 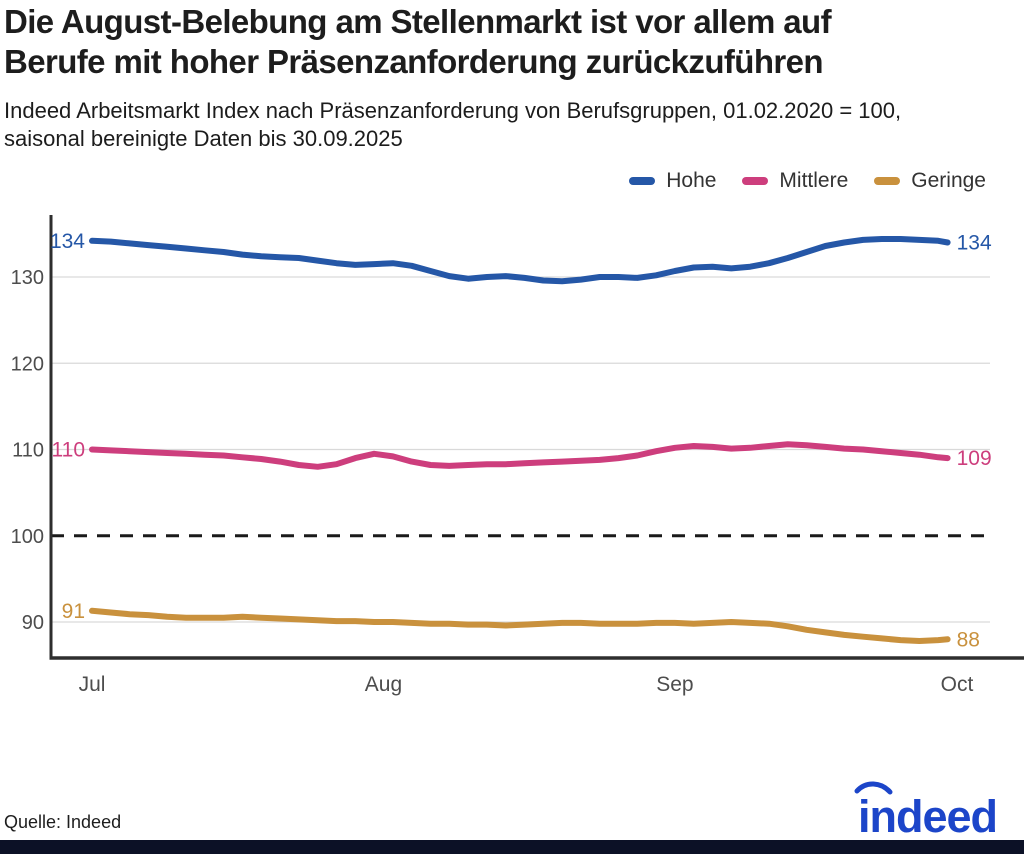 What do you see at coordinates (974, 243) in the screenshot?
I see `label-end-hohe: 134` at bounding box center [974, 243].